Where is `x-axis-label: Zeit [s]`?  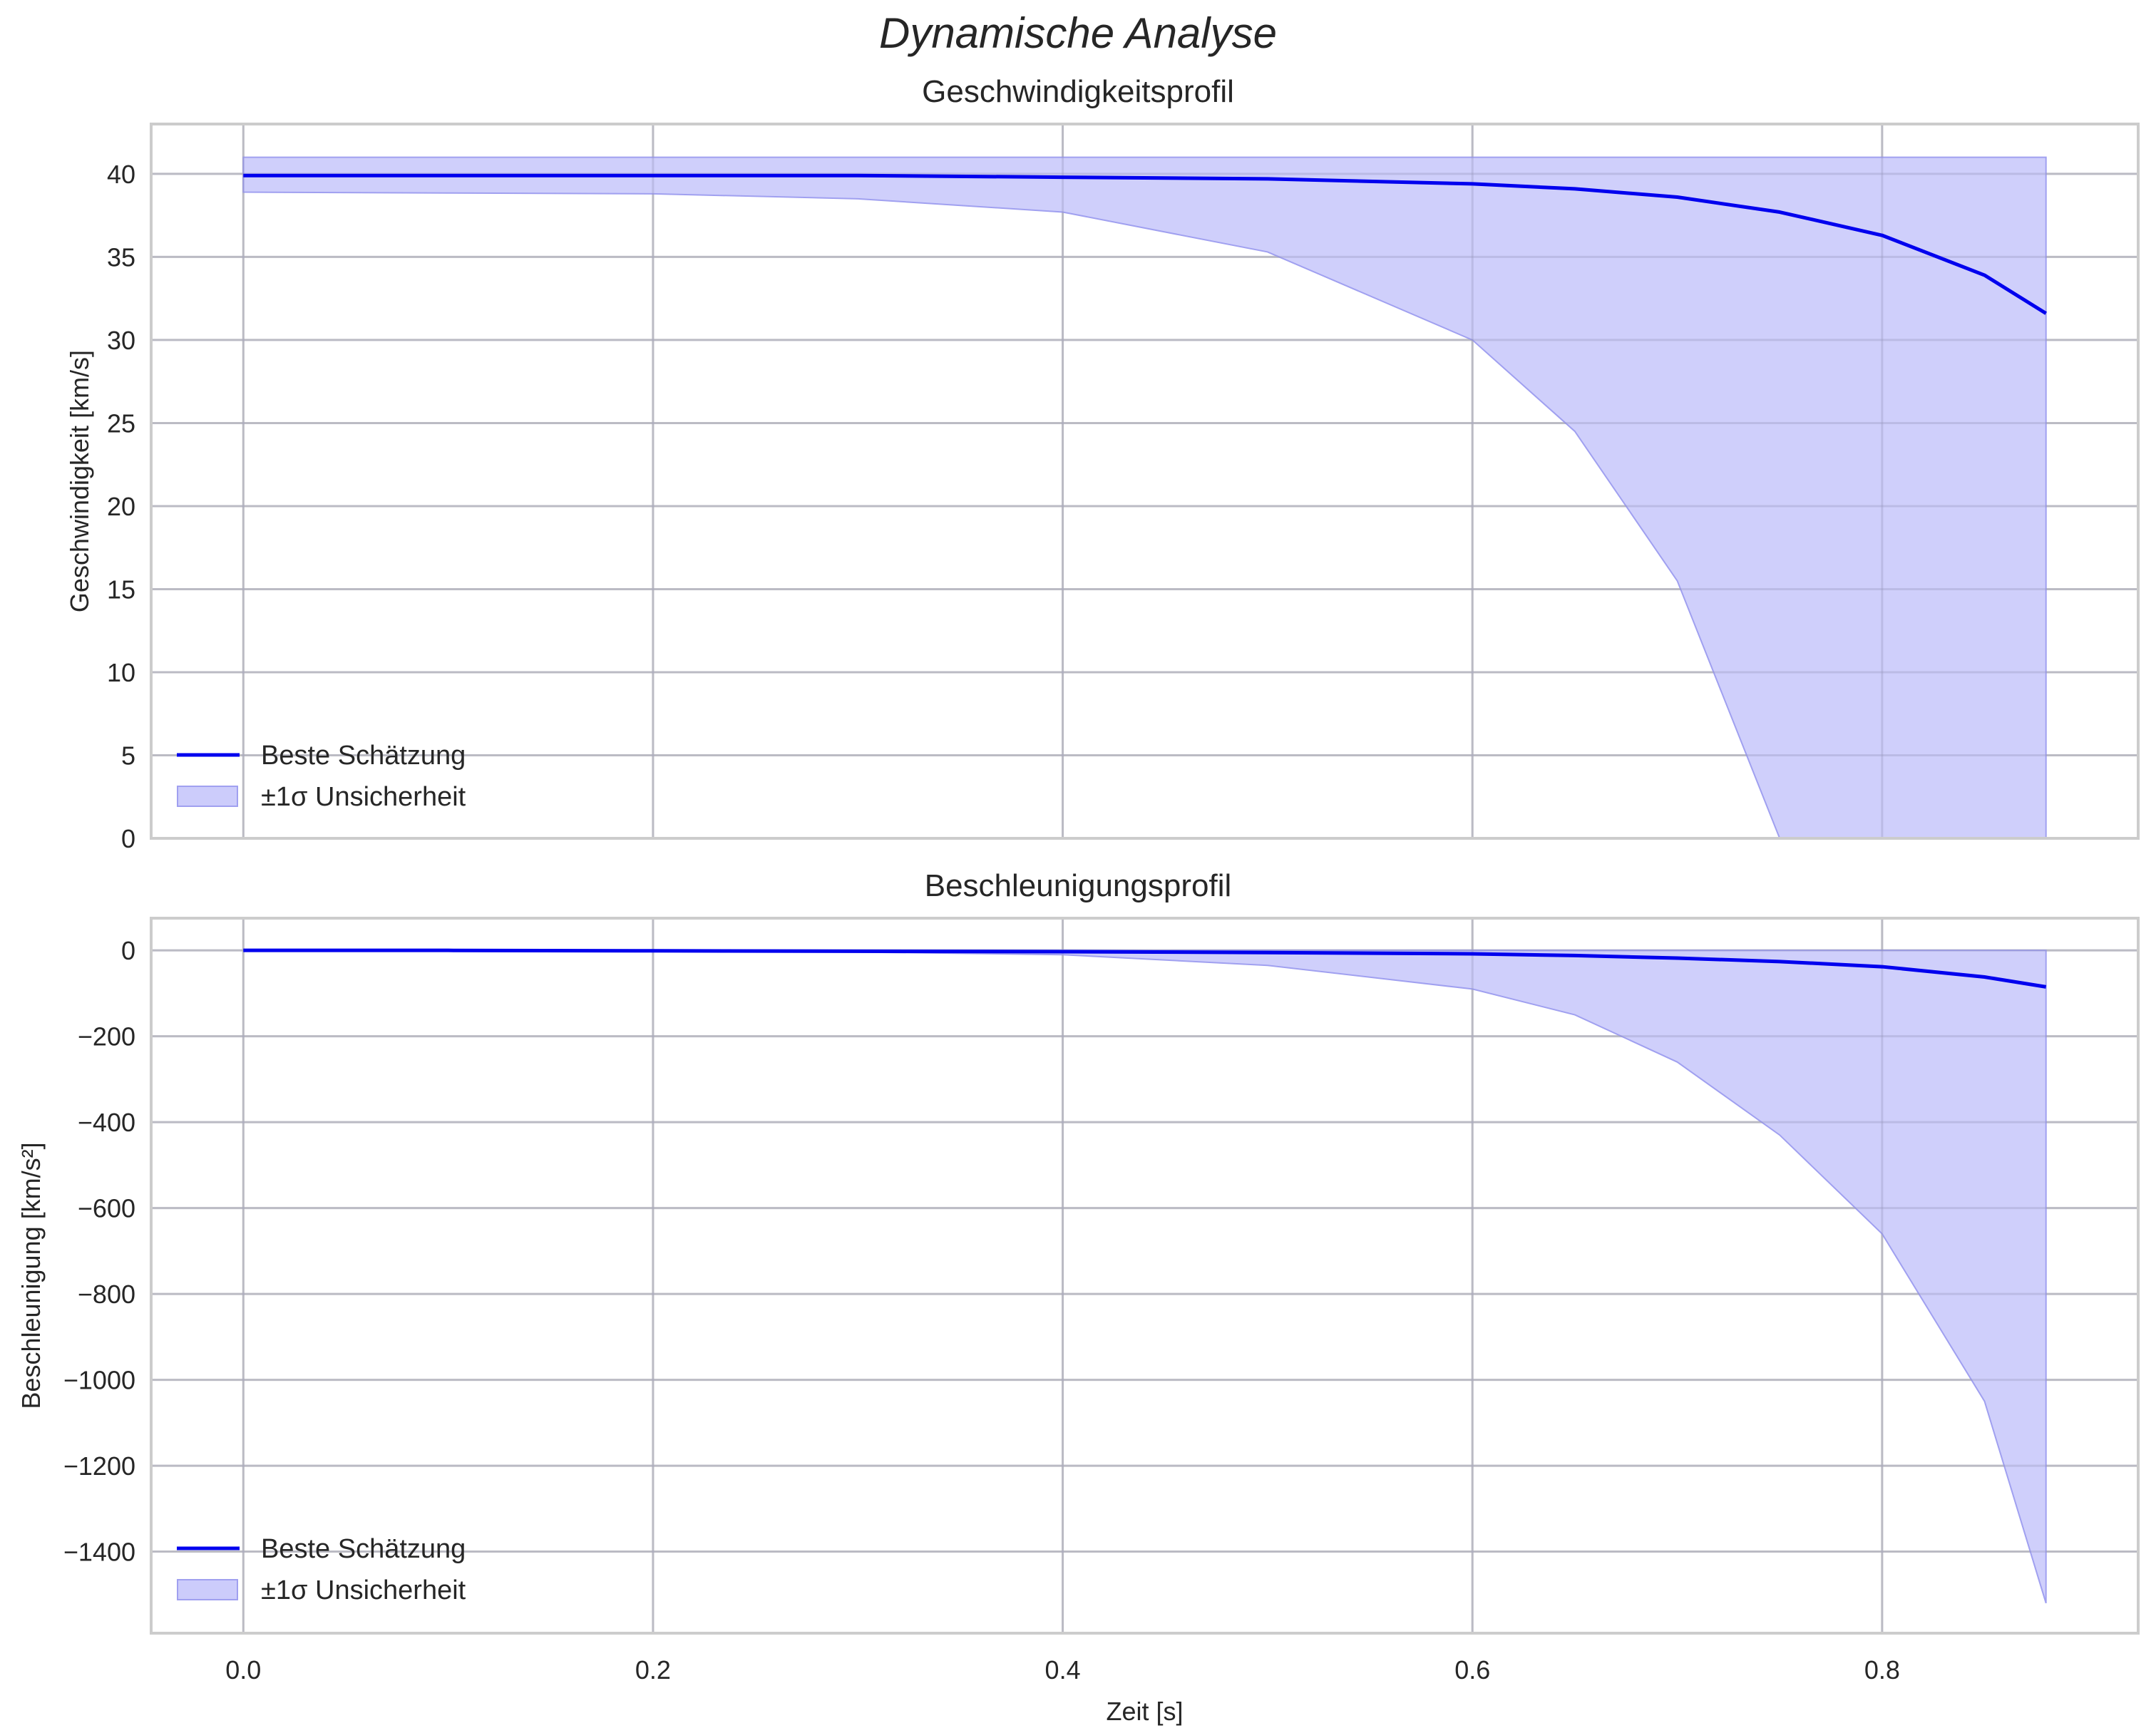 x-axis-label: Zeit [s] is located at coordinates (1144, 1711).